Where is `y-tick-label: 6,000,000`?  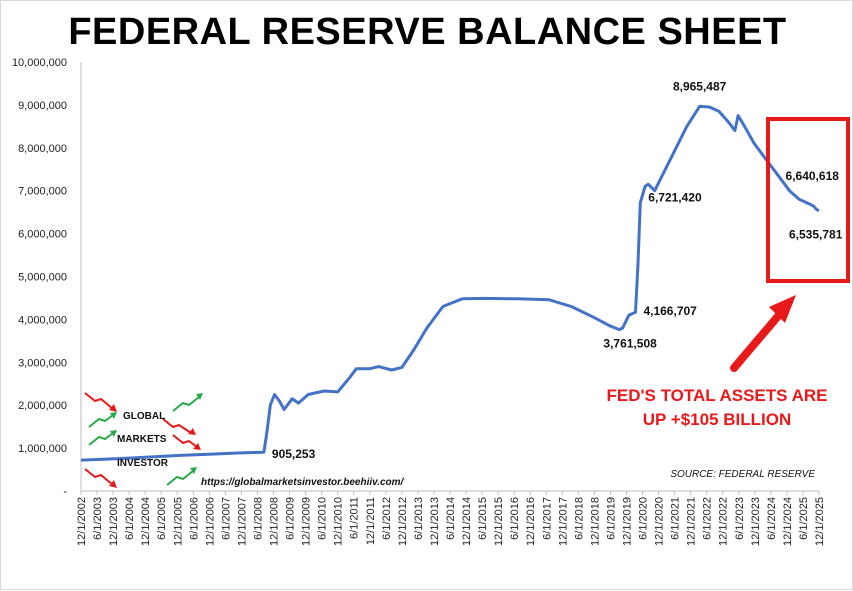
y-tick-label: 6,000,000 is located at coordinates (42, 235).